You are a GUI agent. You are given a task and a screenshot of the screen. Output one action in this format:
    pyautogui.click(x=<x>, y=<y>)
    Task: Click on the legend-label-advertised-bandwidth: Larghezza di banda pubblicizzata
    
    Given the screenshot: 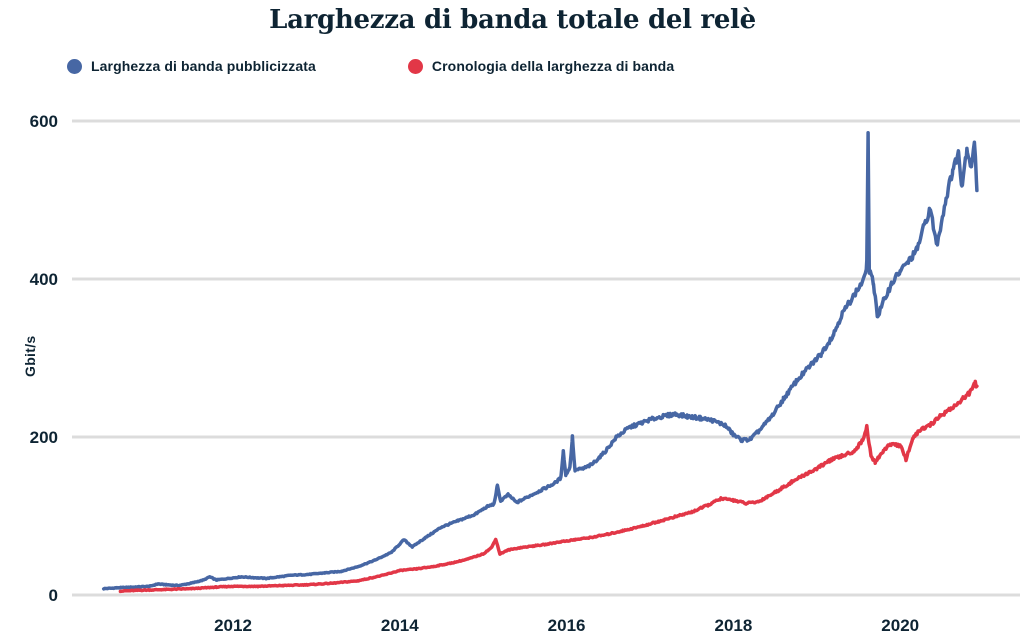 What is the action you would take?
    pyautogui.click(x=203, y=66)
    